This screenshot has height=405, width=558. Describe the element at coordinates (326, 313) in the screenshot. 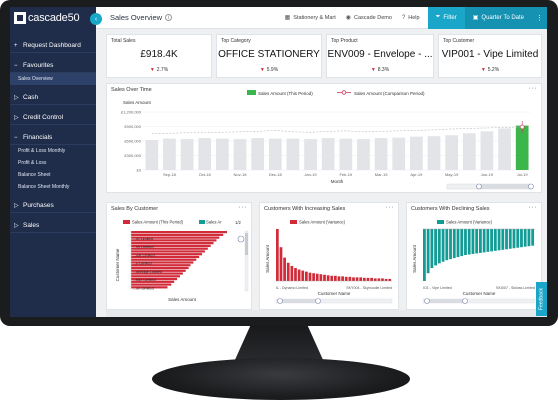

I see `more-panels-strip` at that location.